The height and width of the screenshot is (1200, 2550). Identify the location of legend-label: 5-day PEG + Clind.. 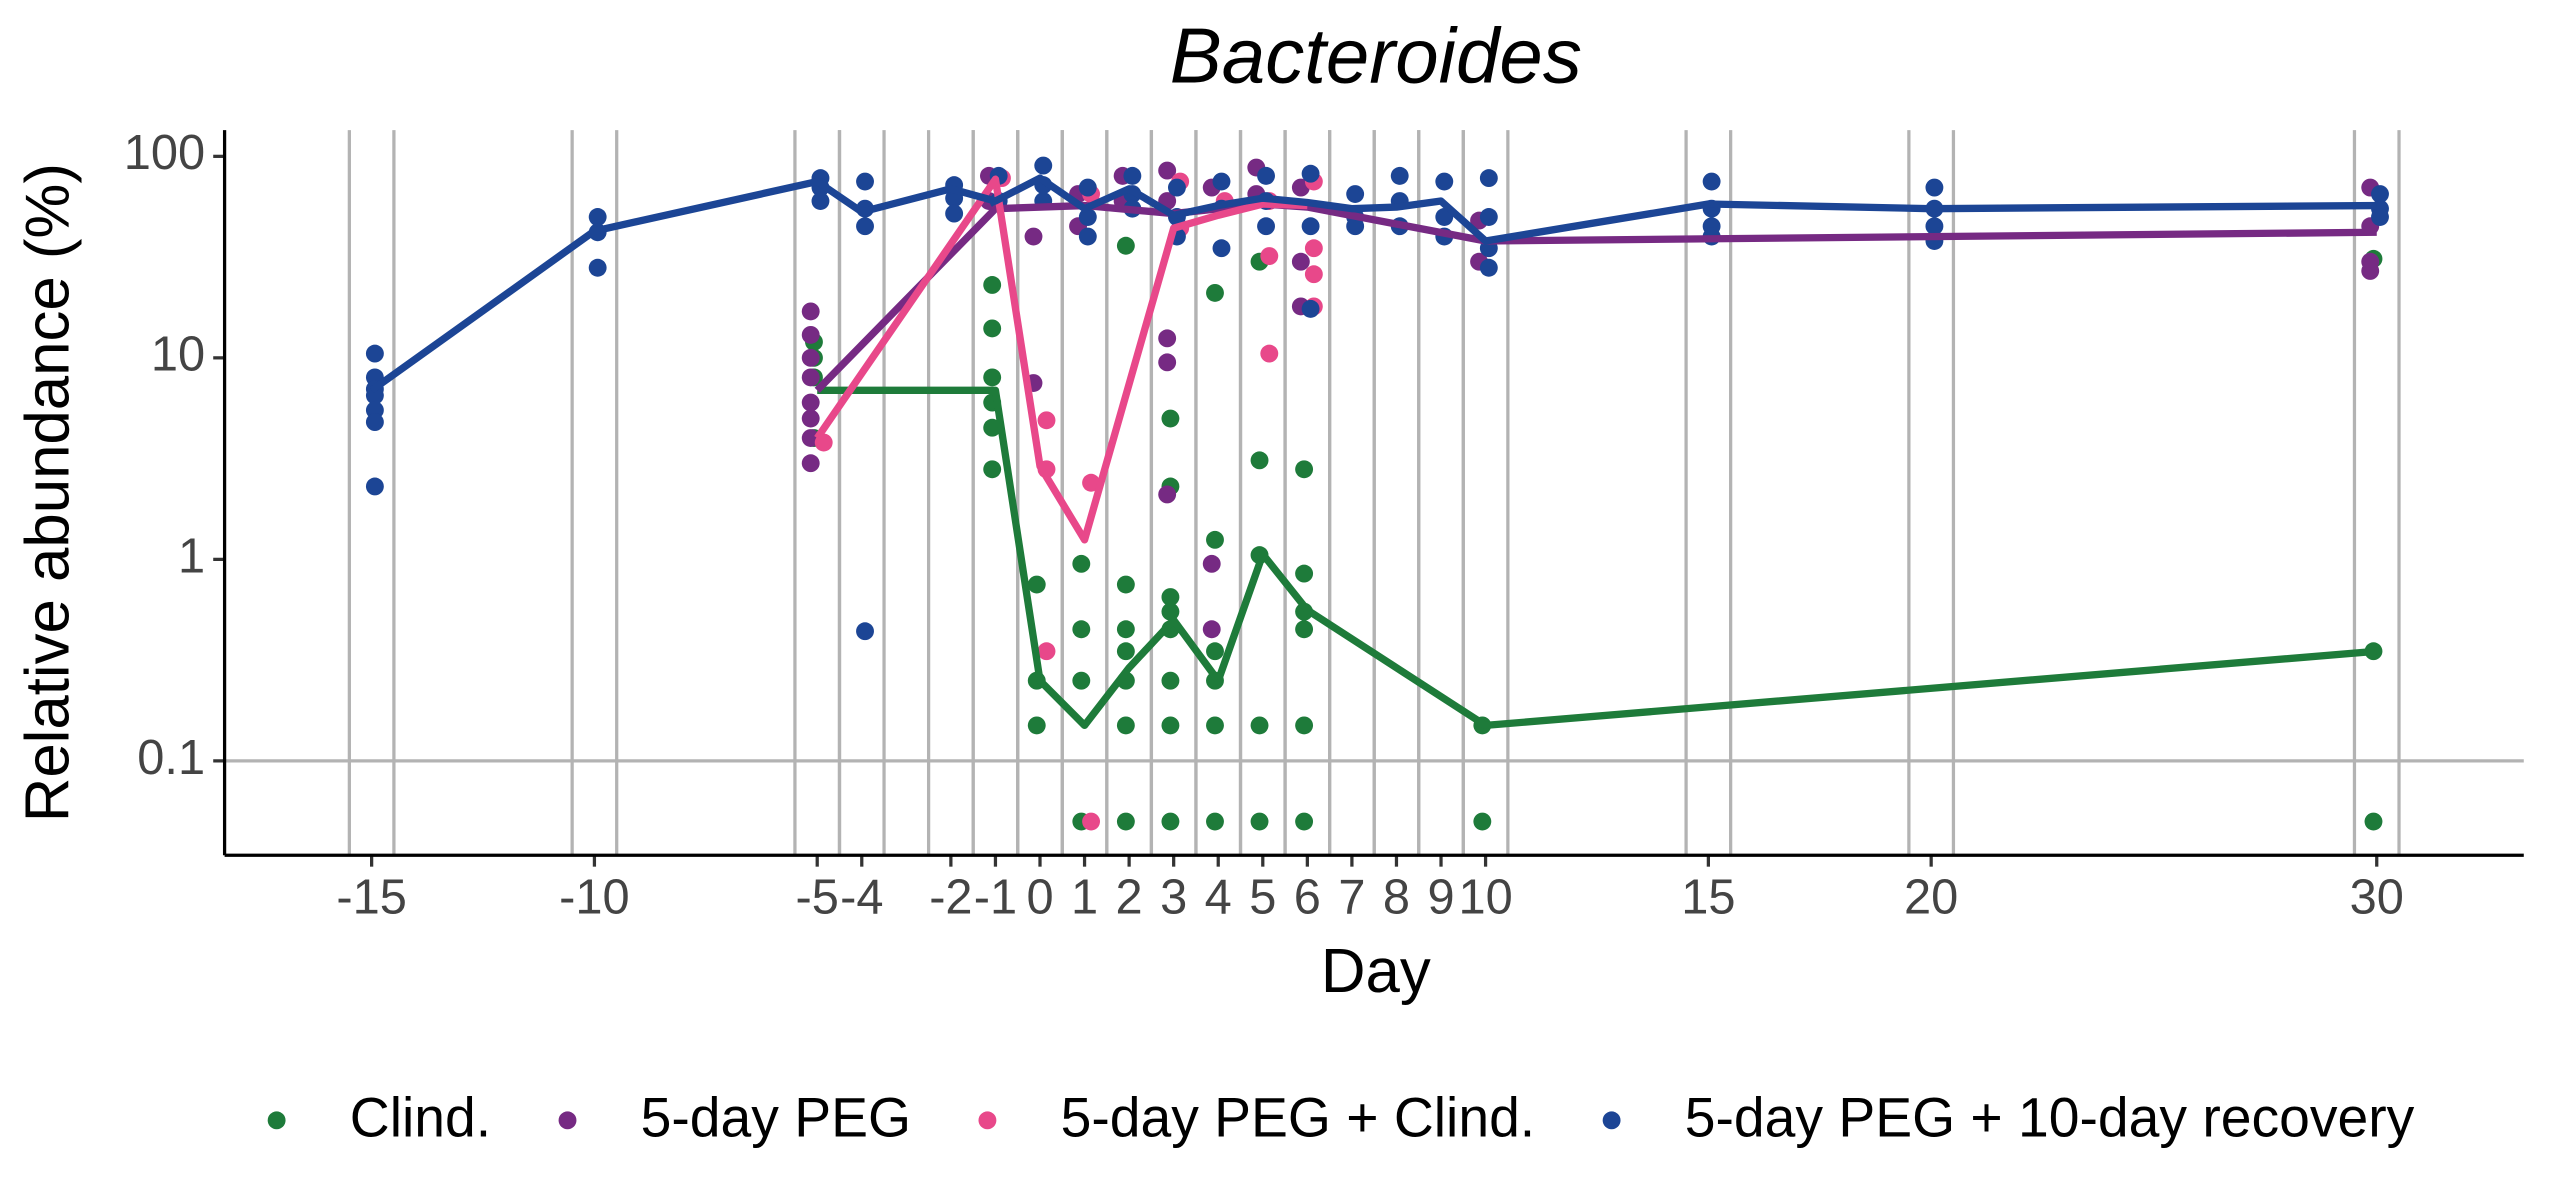
(1298, 1118).